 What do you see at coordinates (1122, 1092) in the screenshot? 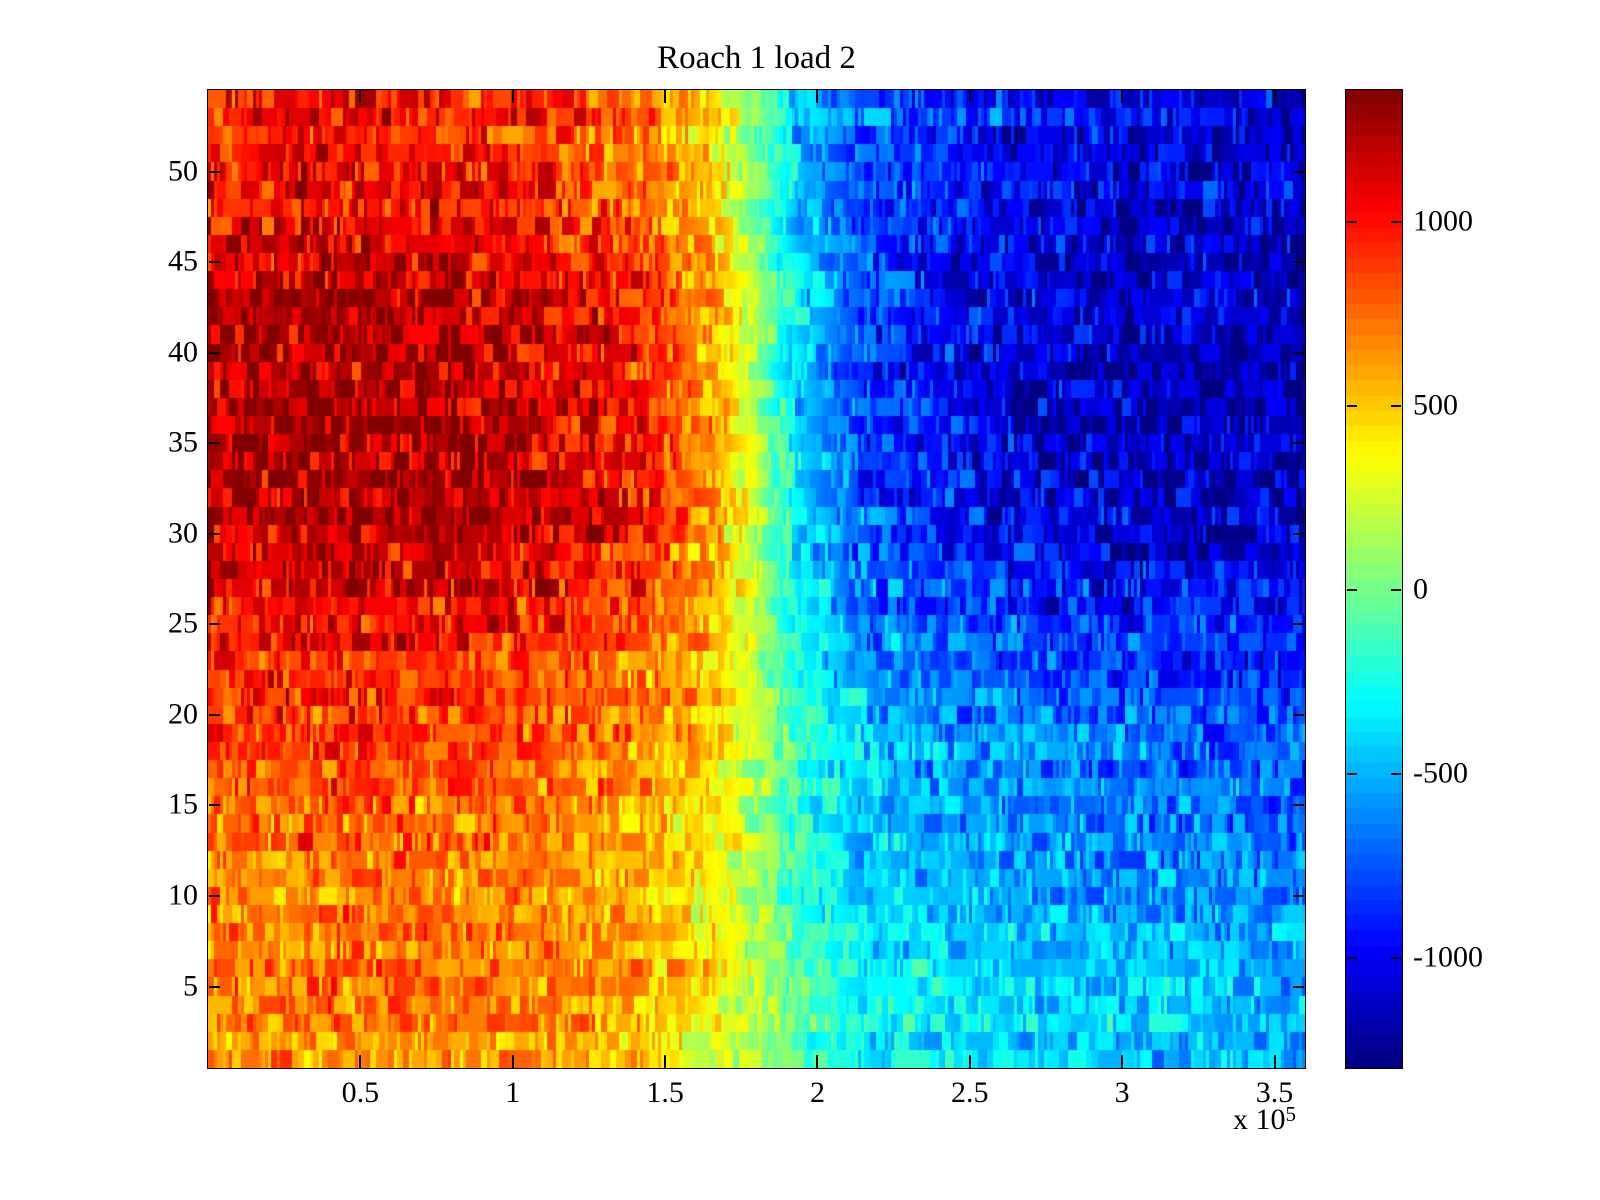
I see `x-tick-label: 3` at bounding box center [1122, 1092].